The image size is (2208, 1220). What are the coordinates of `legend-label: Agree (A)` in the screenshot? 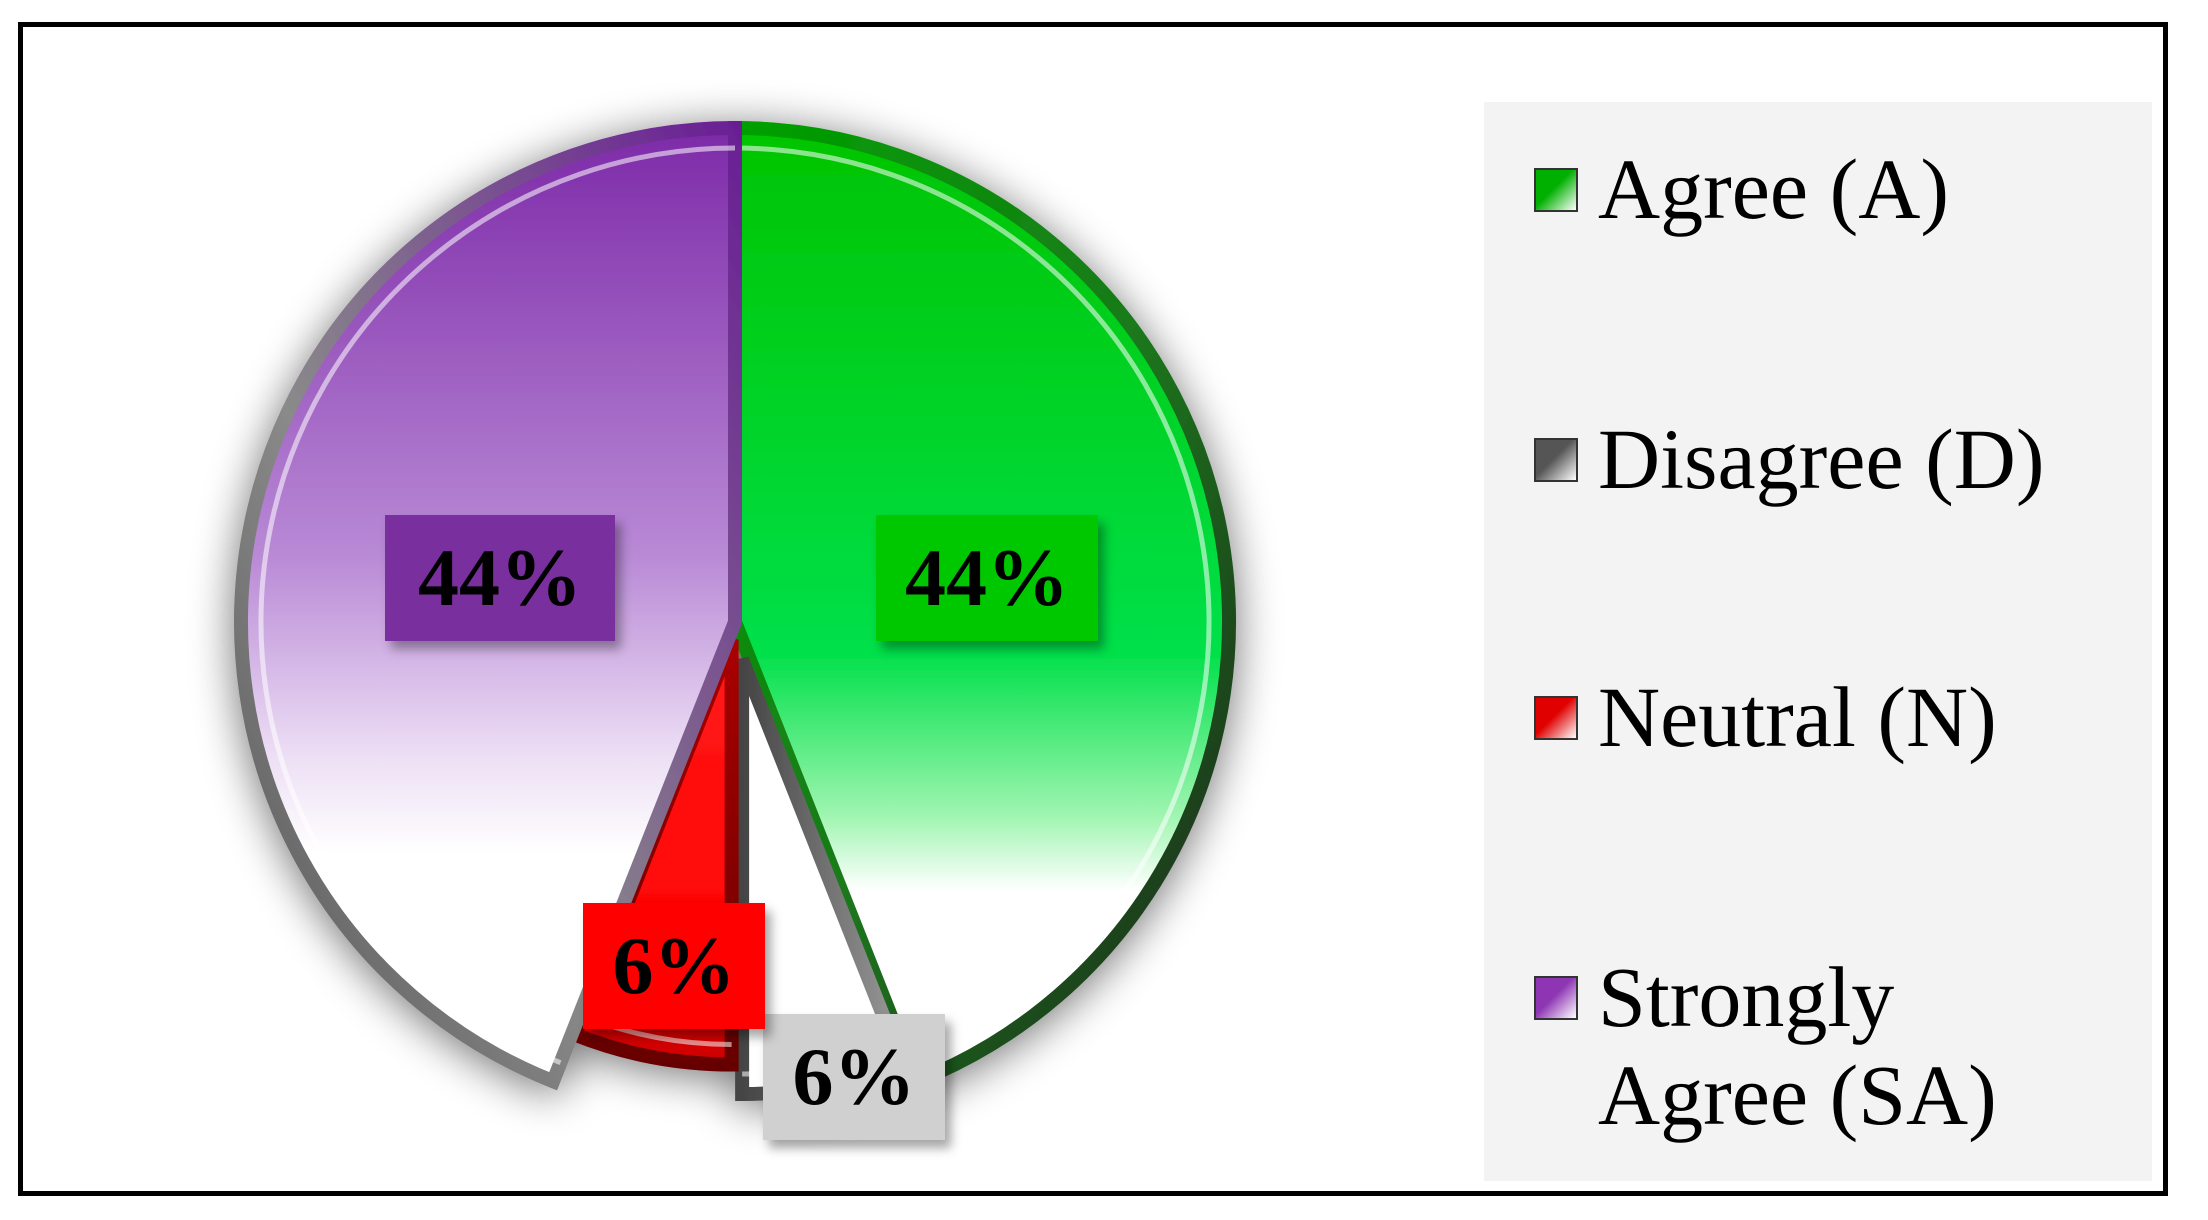 It's located at (1773, 189).